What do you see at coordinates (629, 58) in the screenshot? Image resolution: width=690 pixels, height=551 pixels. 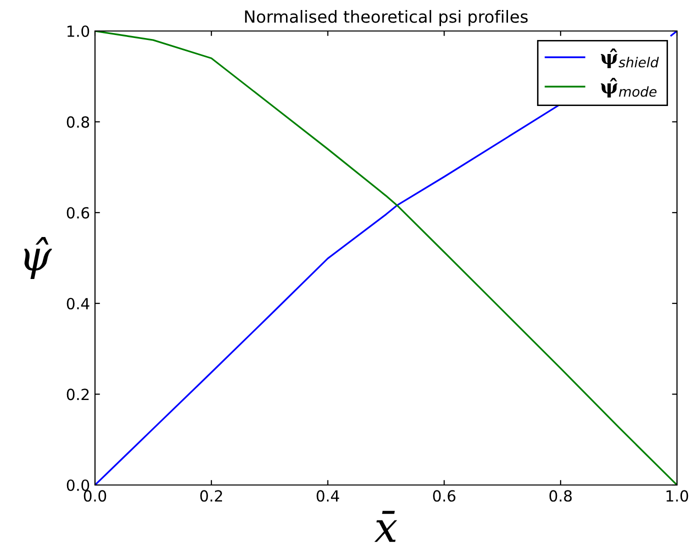 I see `legend-label: ψ̂$_{shield}$` at bounding box center [629, 58].